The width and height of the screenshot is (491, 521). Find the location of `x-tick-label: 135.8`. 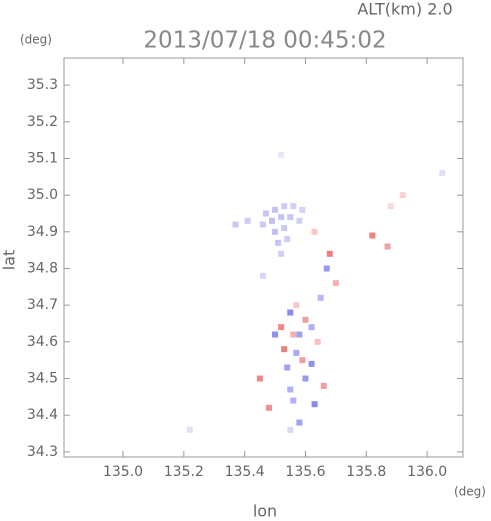

x-tick-label: 135.8 is located at coordinates (366, 472).